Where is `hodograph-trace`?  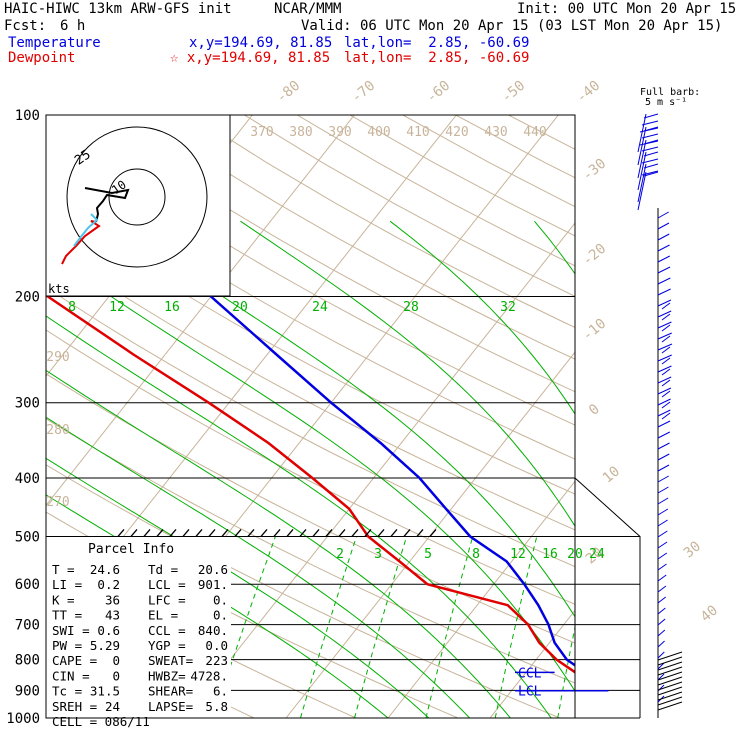 hodograph-trace is located at coordinates (95, 226).